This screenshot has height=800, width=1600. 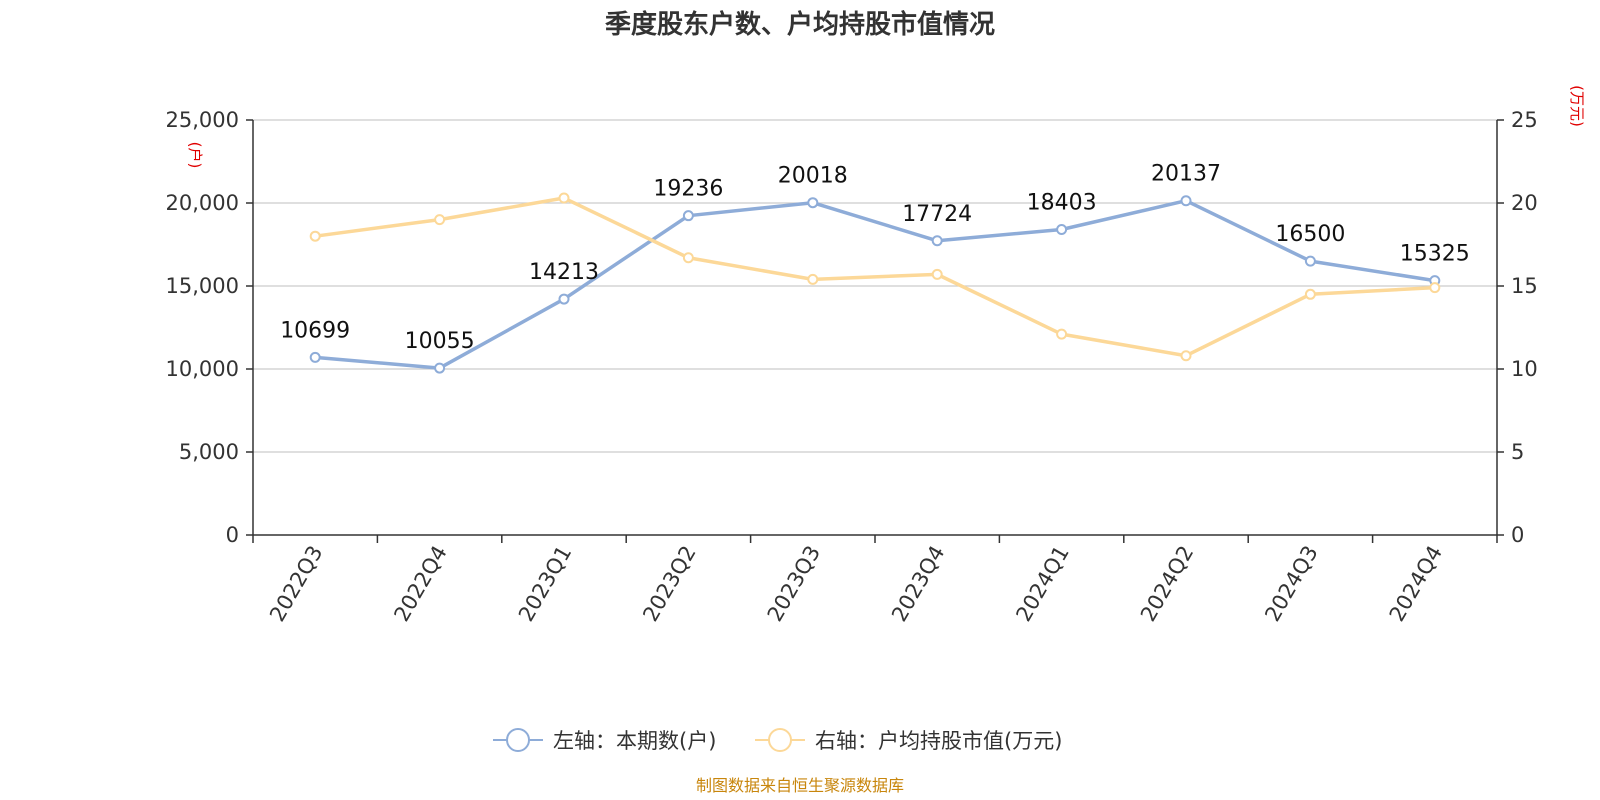 What do you see at coordinates (669, 584) in the screenshot?
I see `x-axis-tick-label: 2023Q2` at bounding box center [669, 584].